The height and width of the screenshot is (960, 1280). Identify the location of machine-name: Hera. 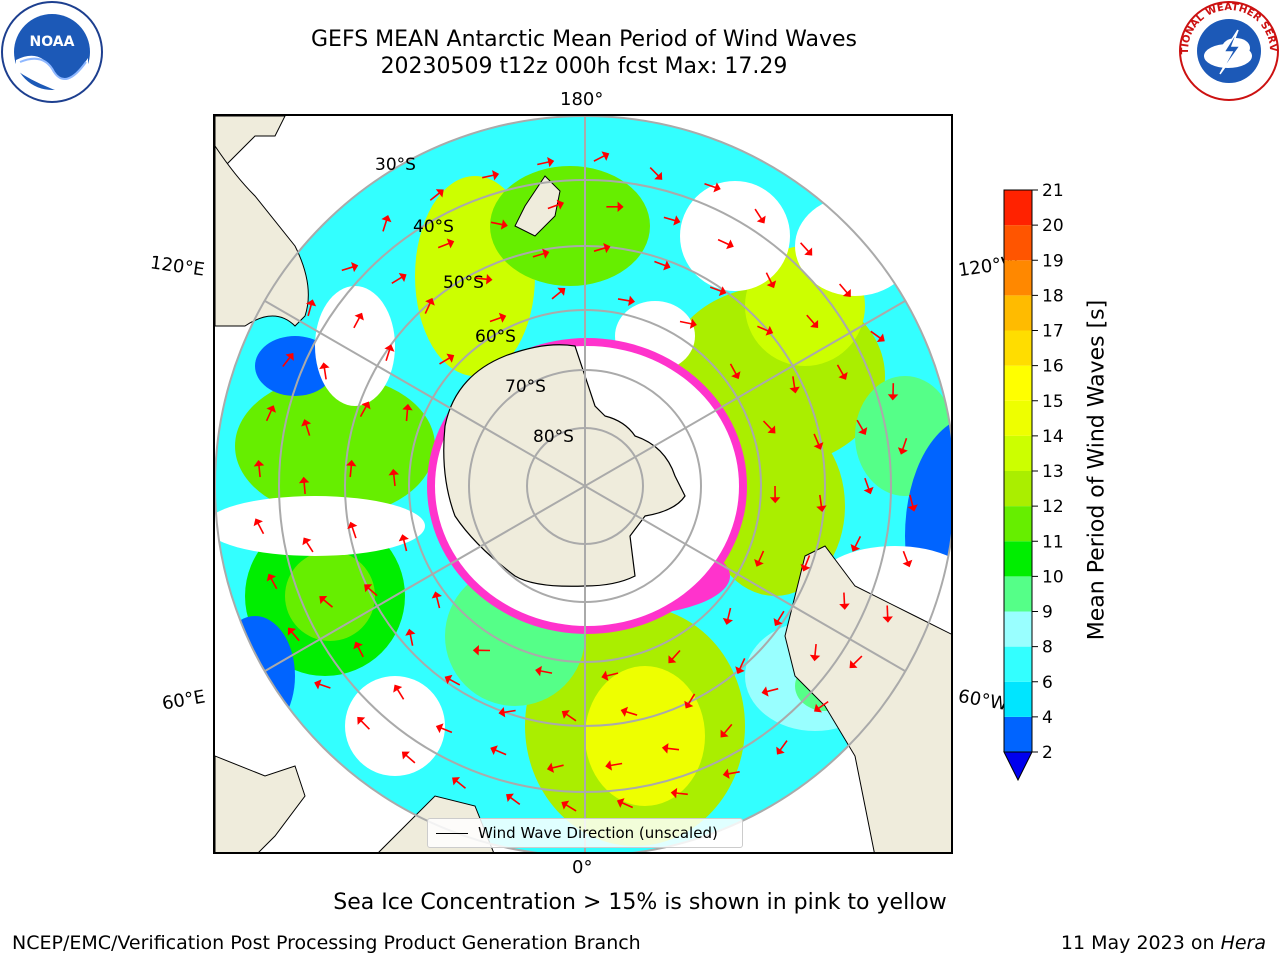
(1243, 943).